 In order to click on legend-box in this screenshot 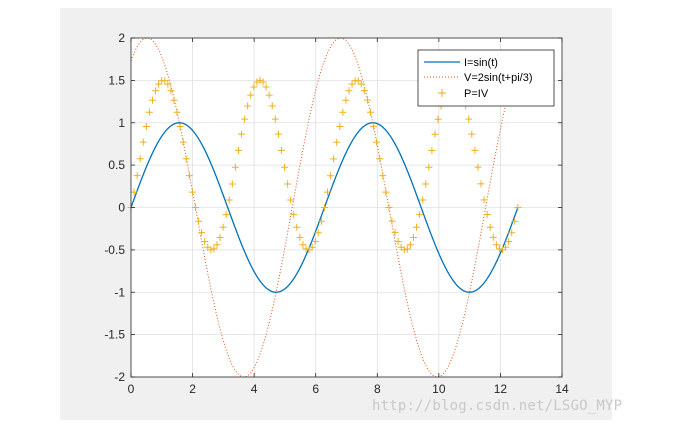, I will do `click(486, 78)`.